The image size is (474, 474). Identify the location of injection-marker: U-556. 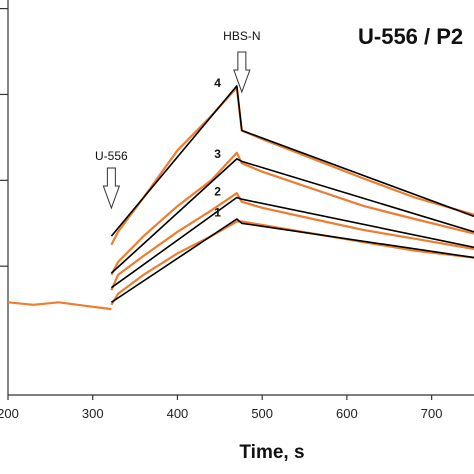
(111, 179).